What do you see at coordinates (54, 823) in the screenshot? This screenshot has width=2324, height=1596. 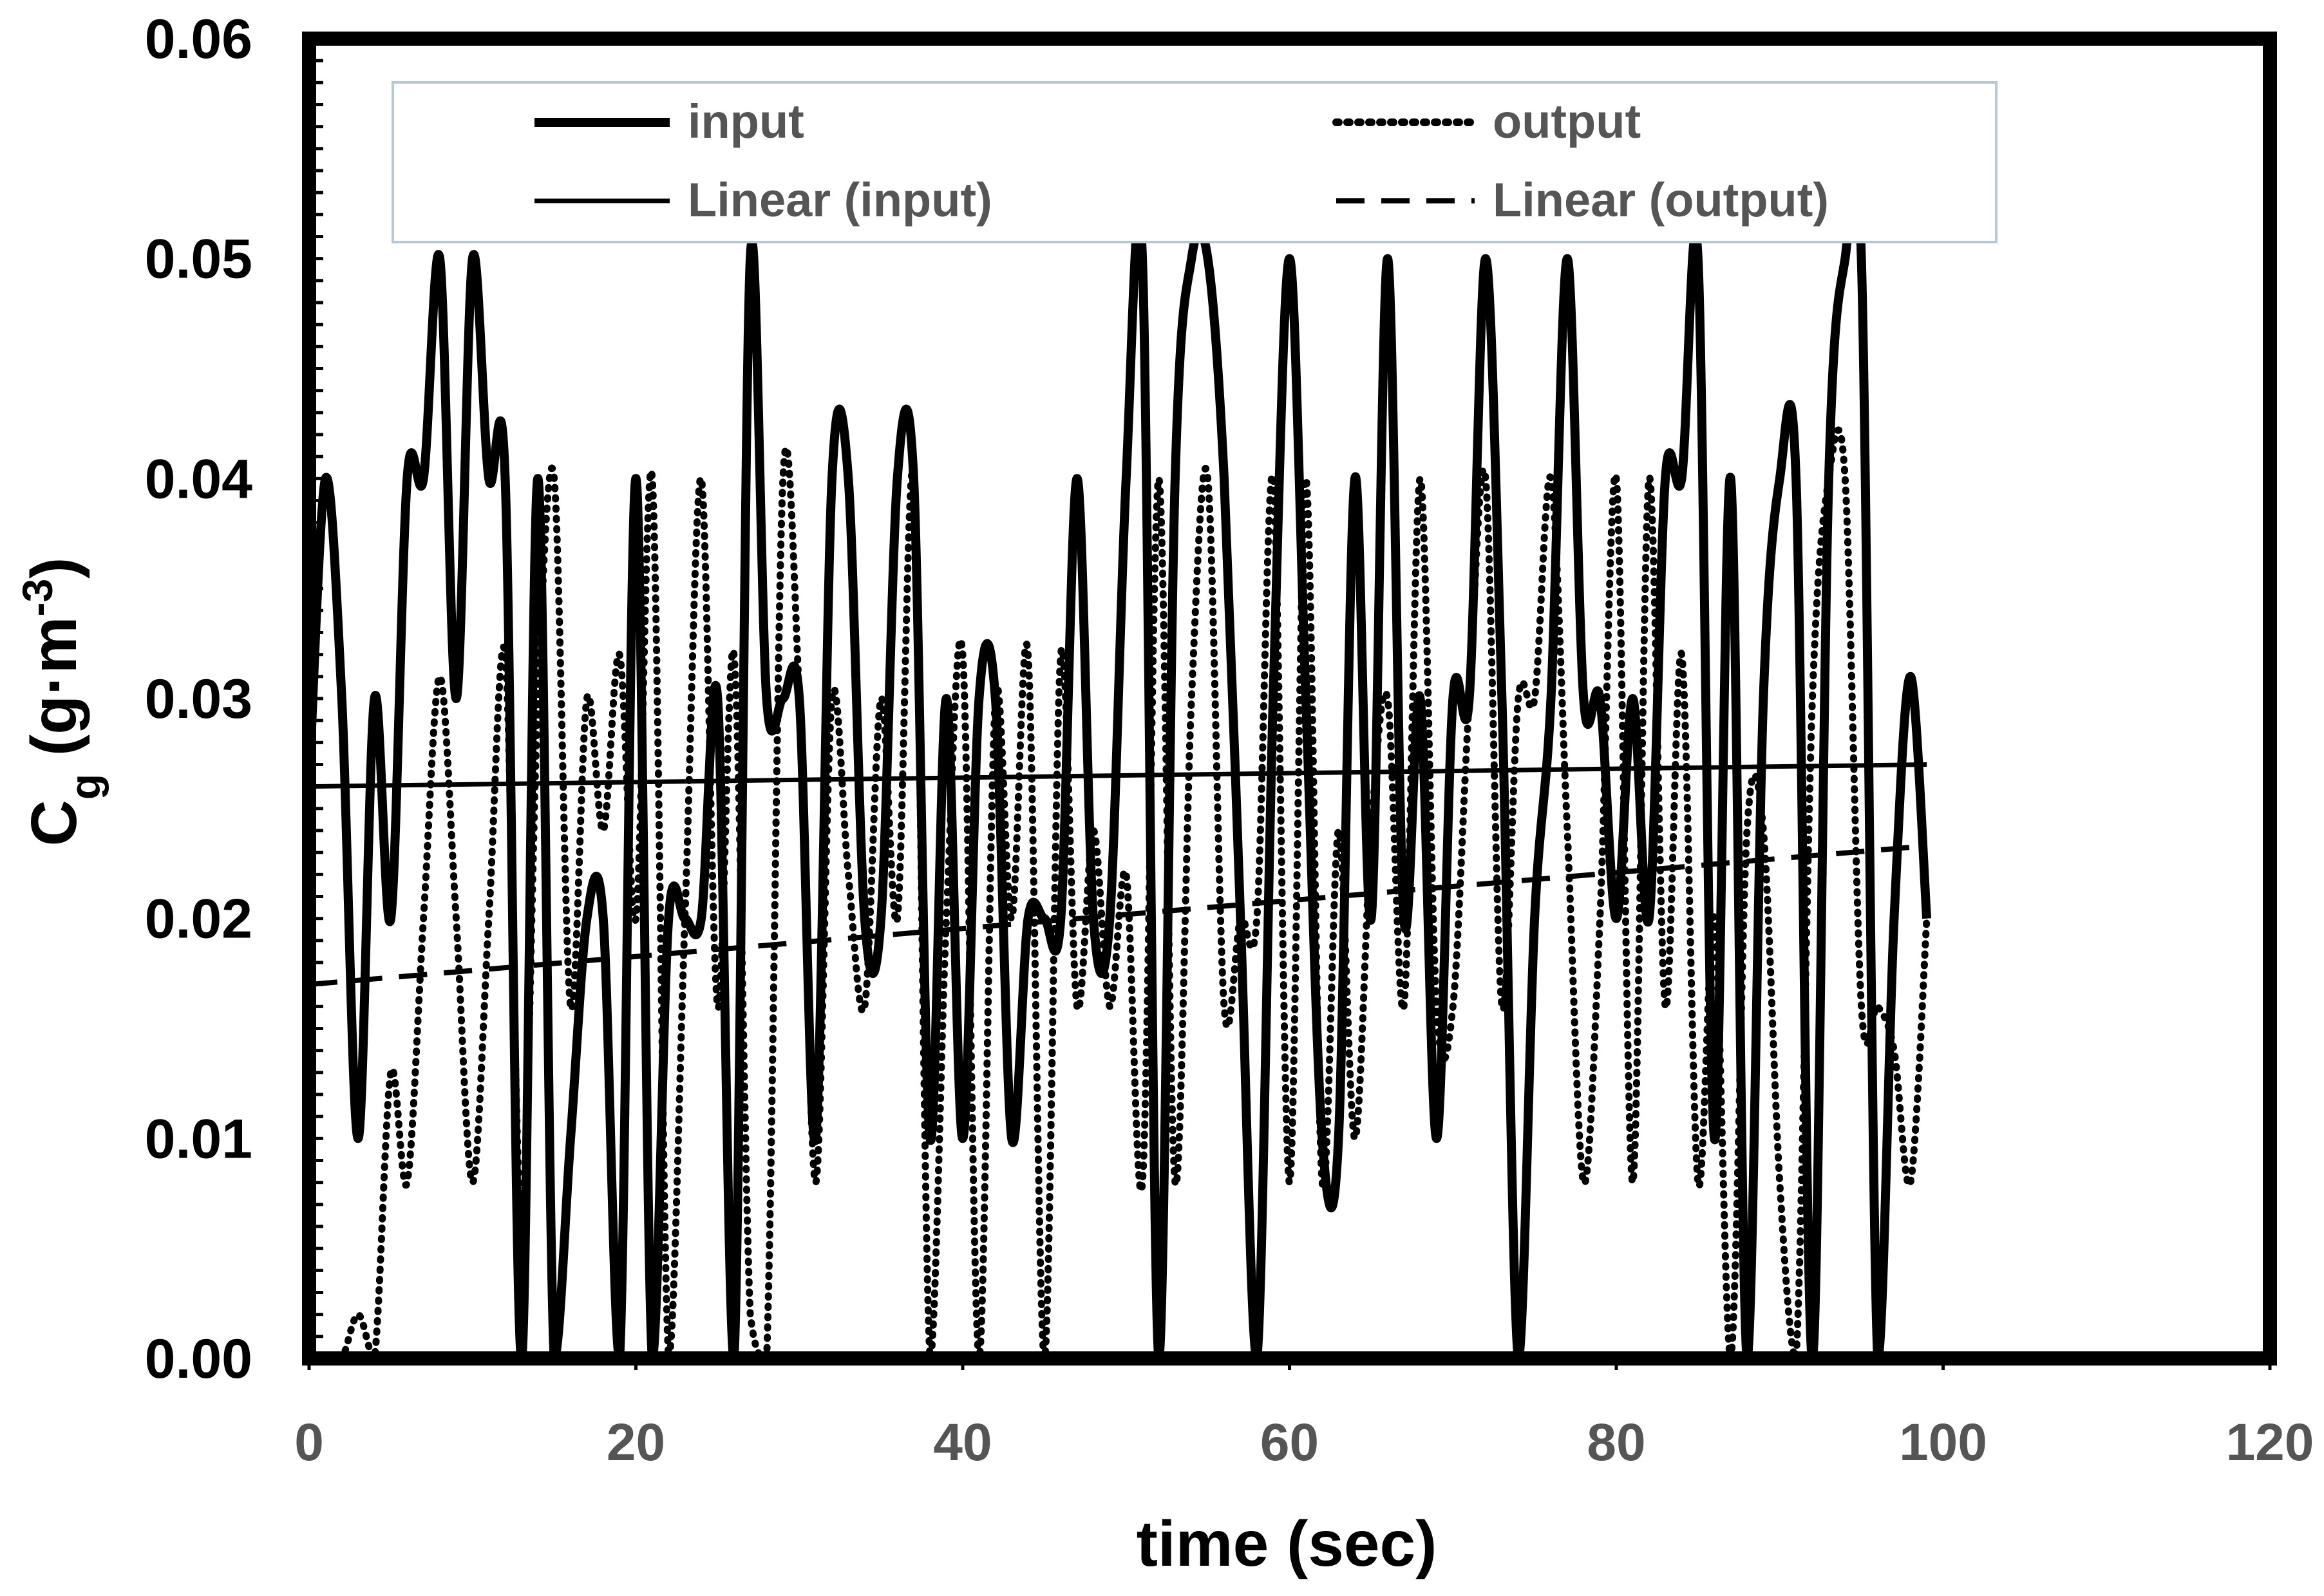 I see `y-axis-title-base: C` at bounding box center [54, 823].